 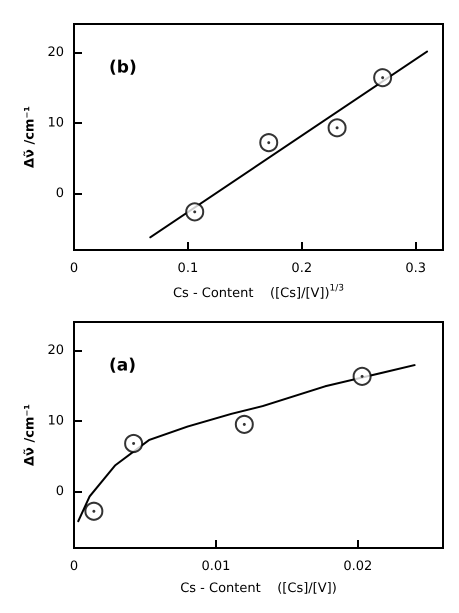 What do you see at coordinates (415, 268) in the screenshot?
I see `x-tick-label: 0.3` at bounding box center [415, 268].